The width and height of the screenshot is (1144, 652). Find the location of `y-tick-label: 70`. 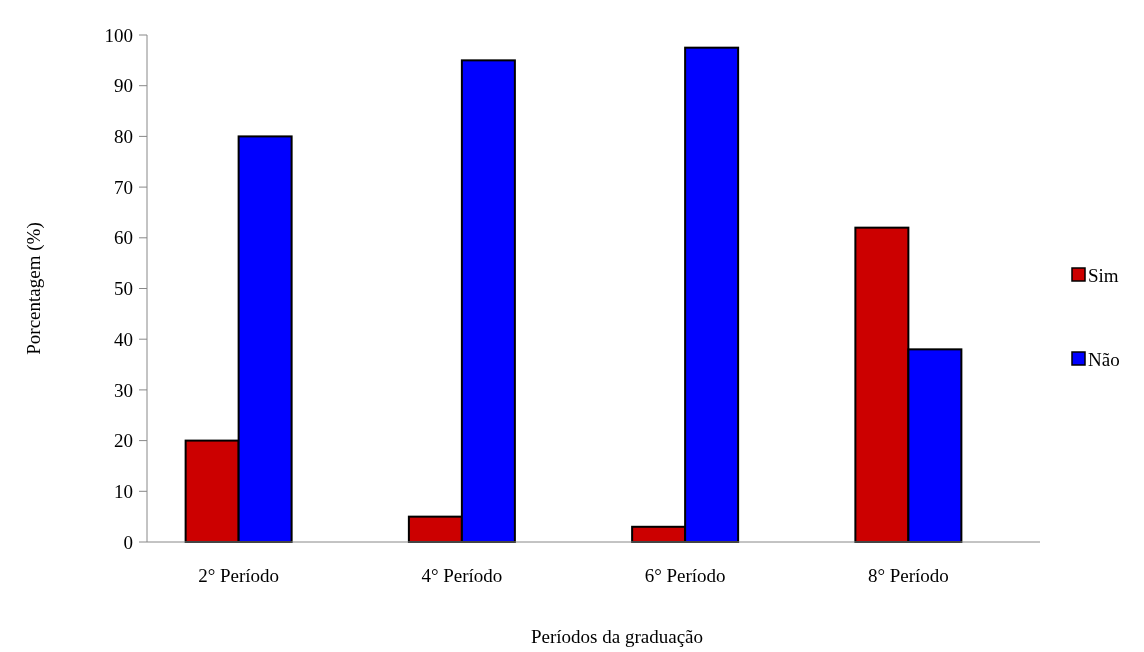

y-tick-label: 70 is located at coordinates (123, 187).